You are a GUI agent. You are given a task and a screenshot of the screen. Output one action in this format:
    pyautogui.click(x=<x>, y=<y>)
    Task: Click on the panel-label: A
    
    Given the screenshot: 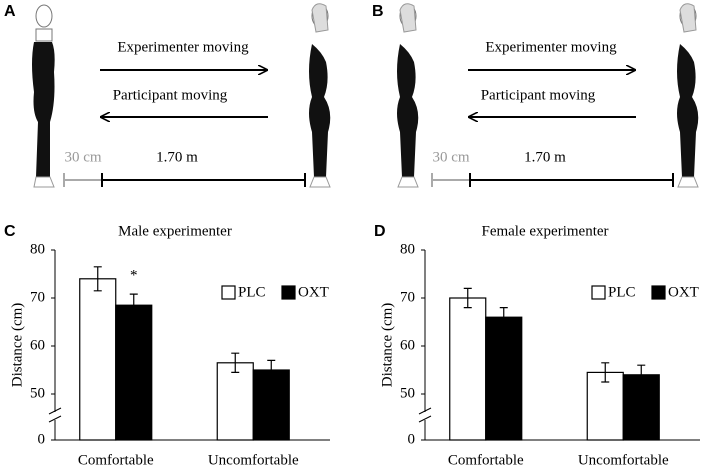 What is the action you would take?
    pyautogui.click(x=10, y=11)
    